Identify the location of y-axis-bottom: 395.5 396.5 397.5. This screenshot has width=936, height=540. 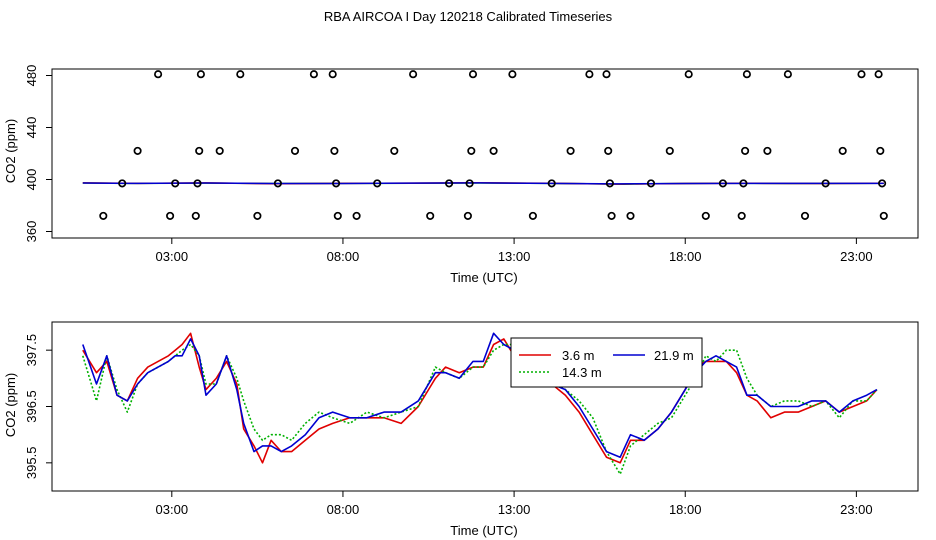
(38, 406).